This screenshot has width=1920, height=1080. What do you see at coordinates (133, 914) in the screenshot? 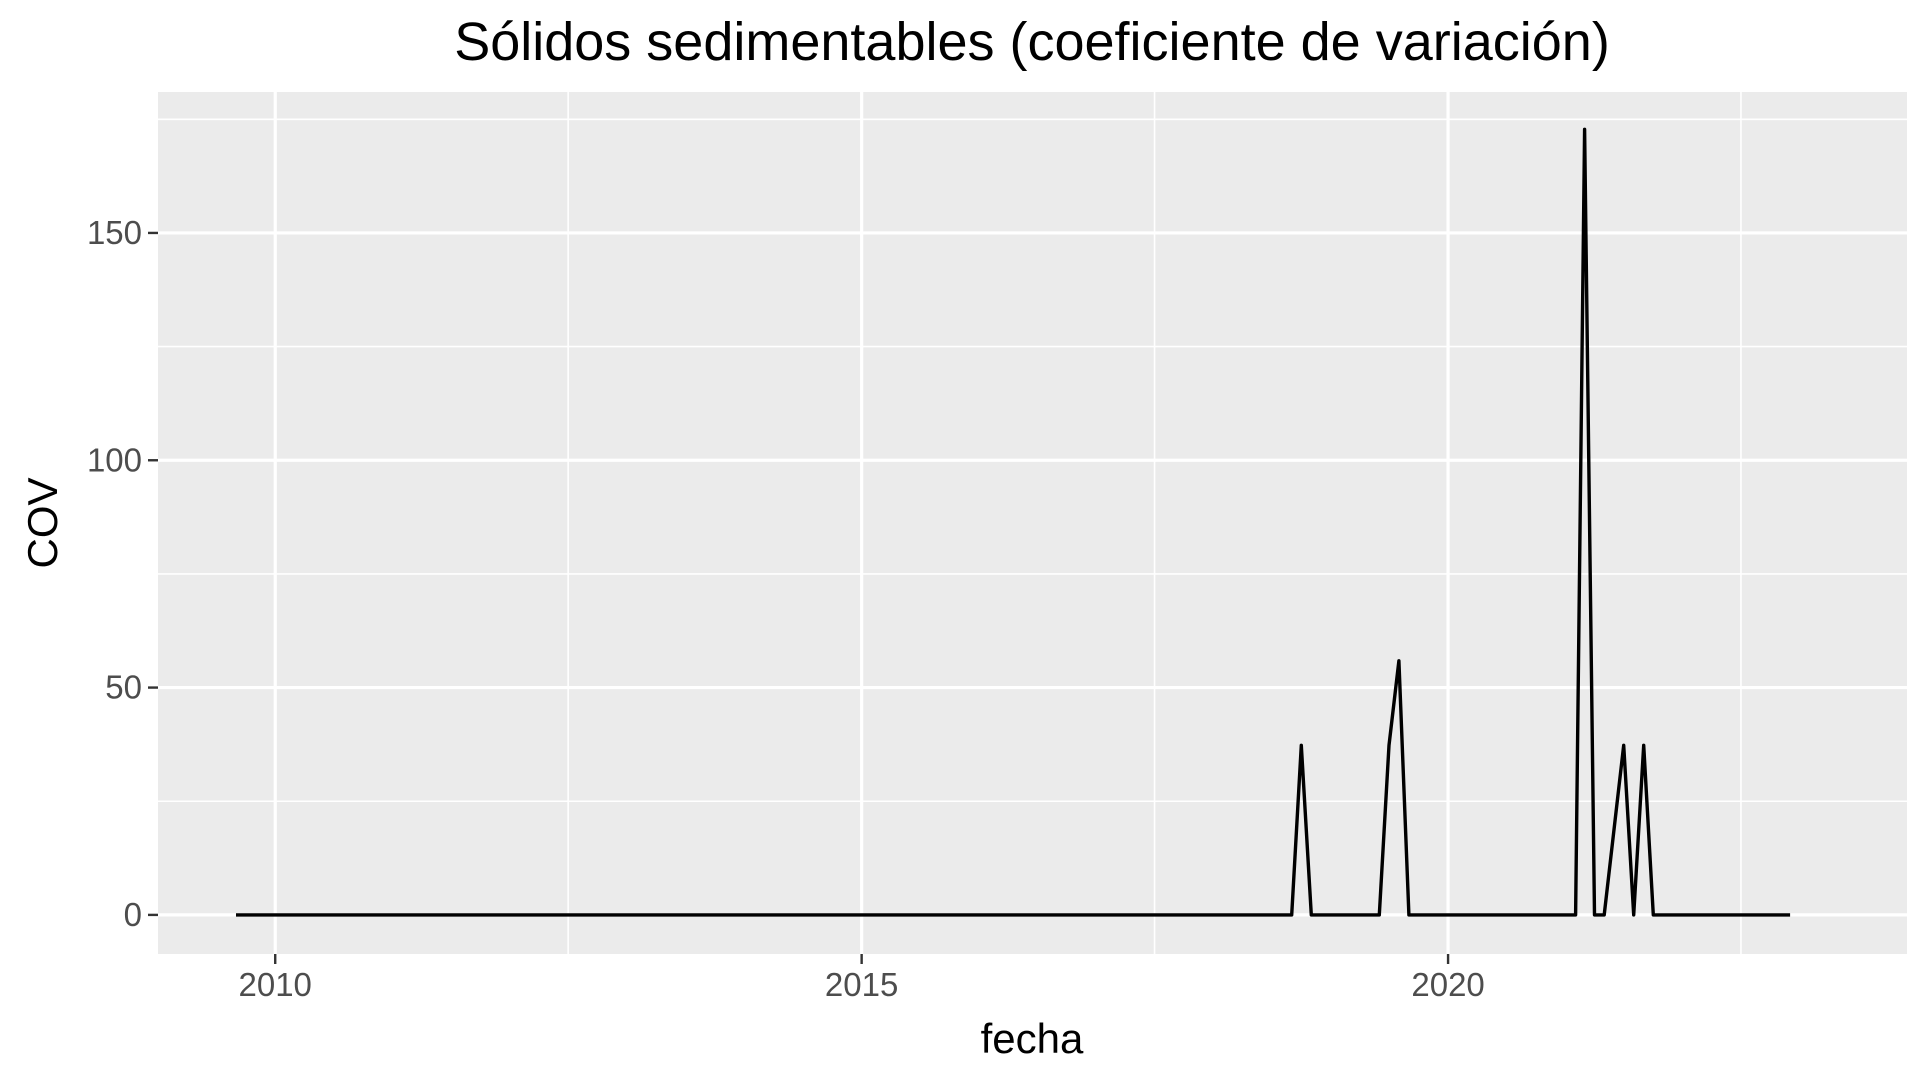
I see `y-tick-label: 0` at bounding box center [133, 914].